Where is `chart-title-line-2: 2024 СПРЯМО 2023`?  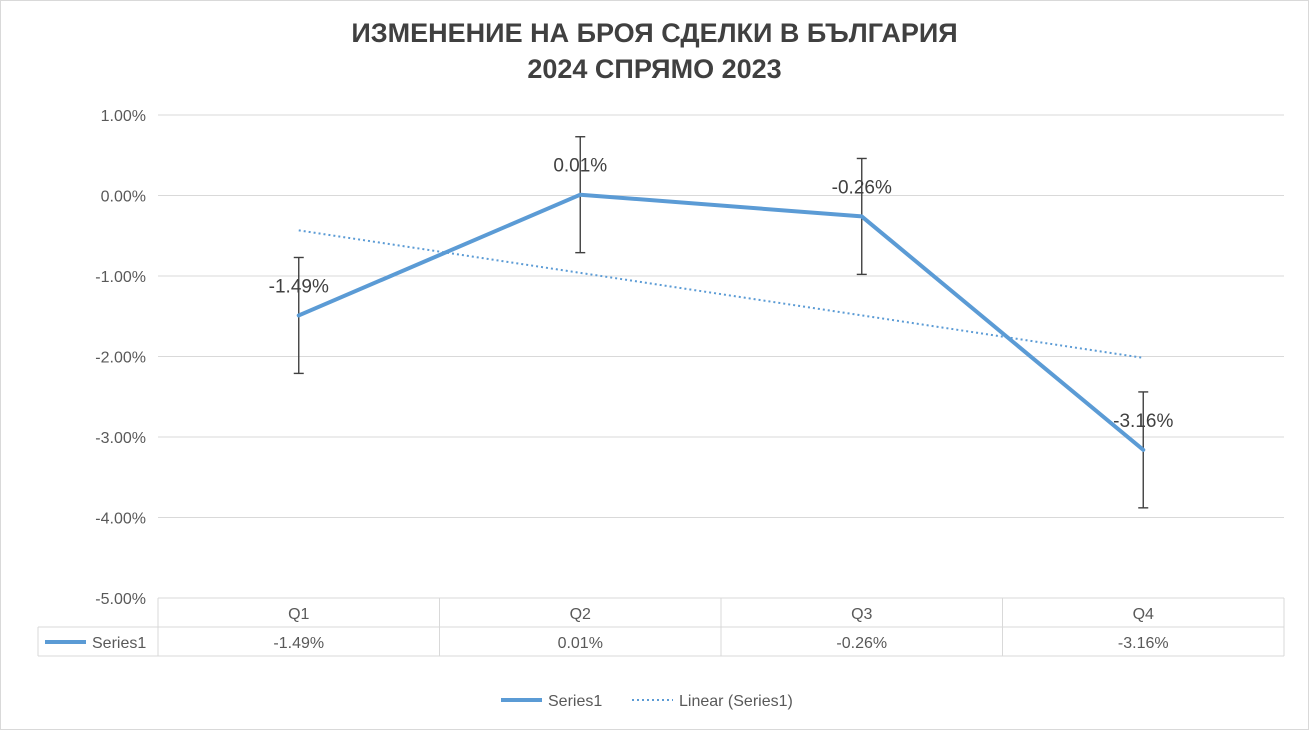 chart-title-line-2: 2024 СПРЯМО 2023 is located at coordinates (654, 69).